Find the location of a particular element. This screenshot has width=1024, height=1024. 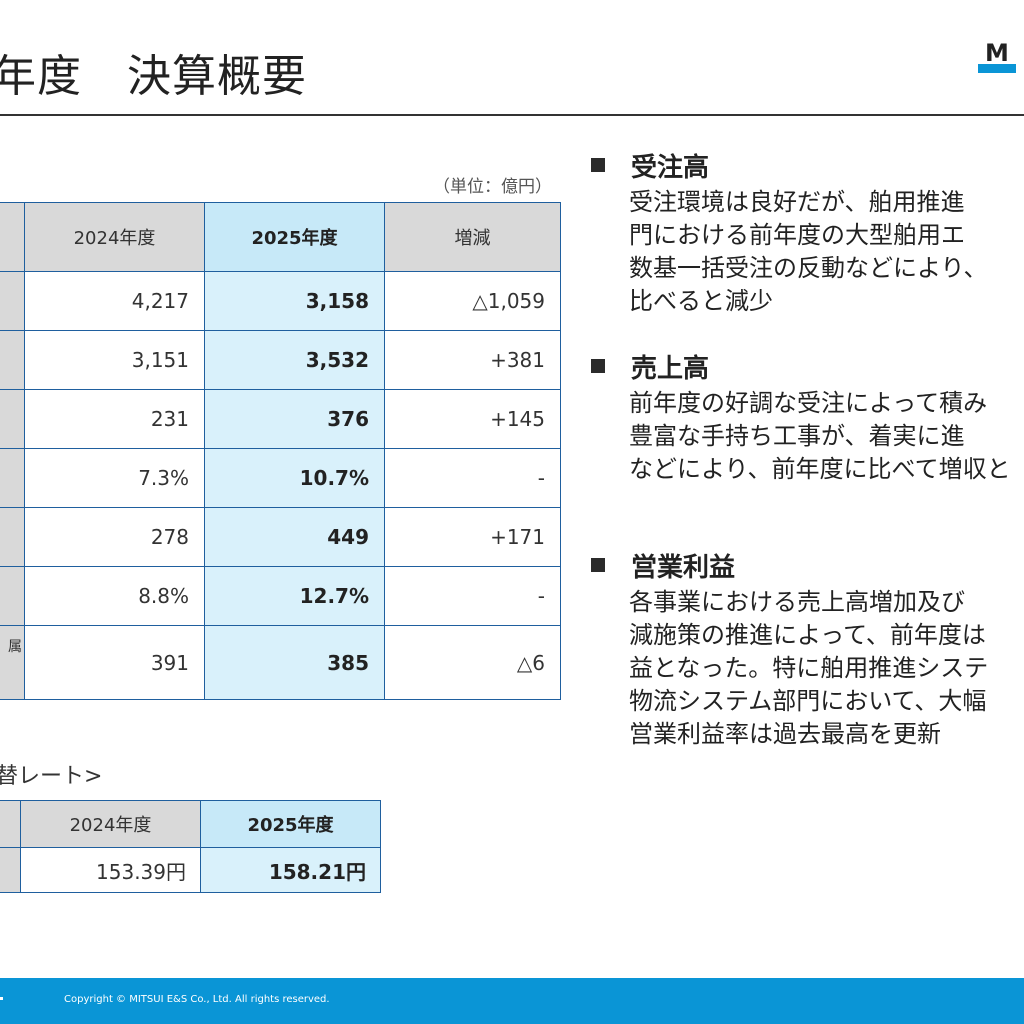

body-line: 受注環境は良好だが、舶用推進 is located at coordinates (797, 202).